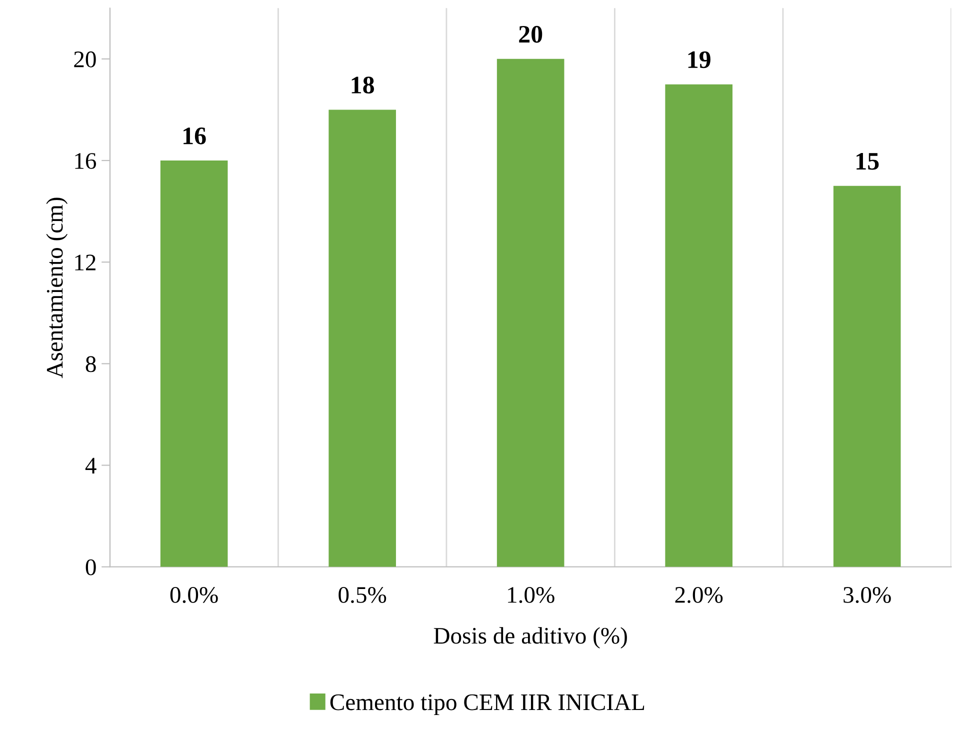 This screenshot has height=740, width=956. Describe the element at coordinates (363, 85) in the screenshot. I see `data-label: 18` at that location.